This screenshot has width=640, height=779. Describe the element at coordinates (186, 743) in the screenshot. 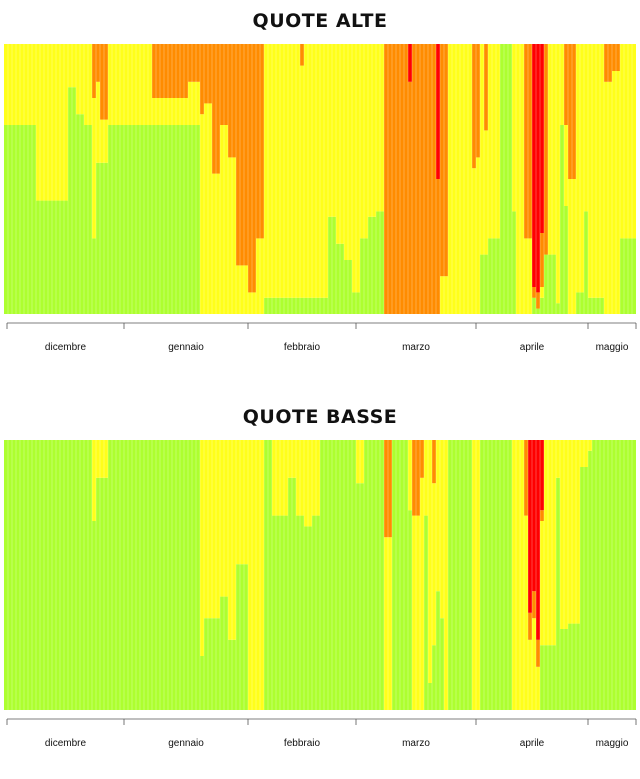

I see `month-tick-label: gennaio` at that location.